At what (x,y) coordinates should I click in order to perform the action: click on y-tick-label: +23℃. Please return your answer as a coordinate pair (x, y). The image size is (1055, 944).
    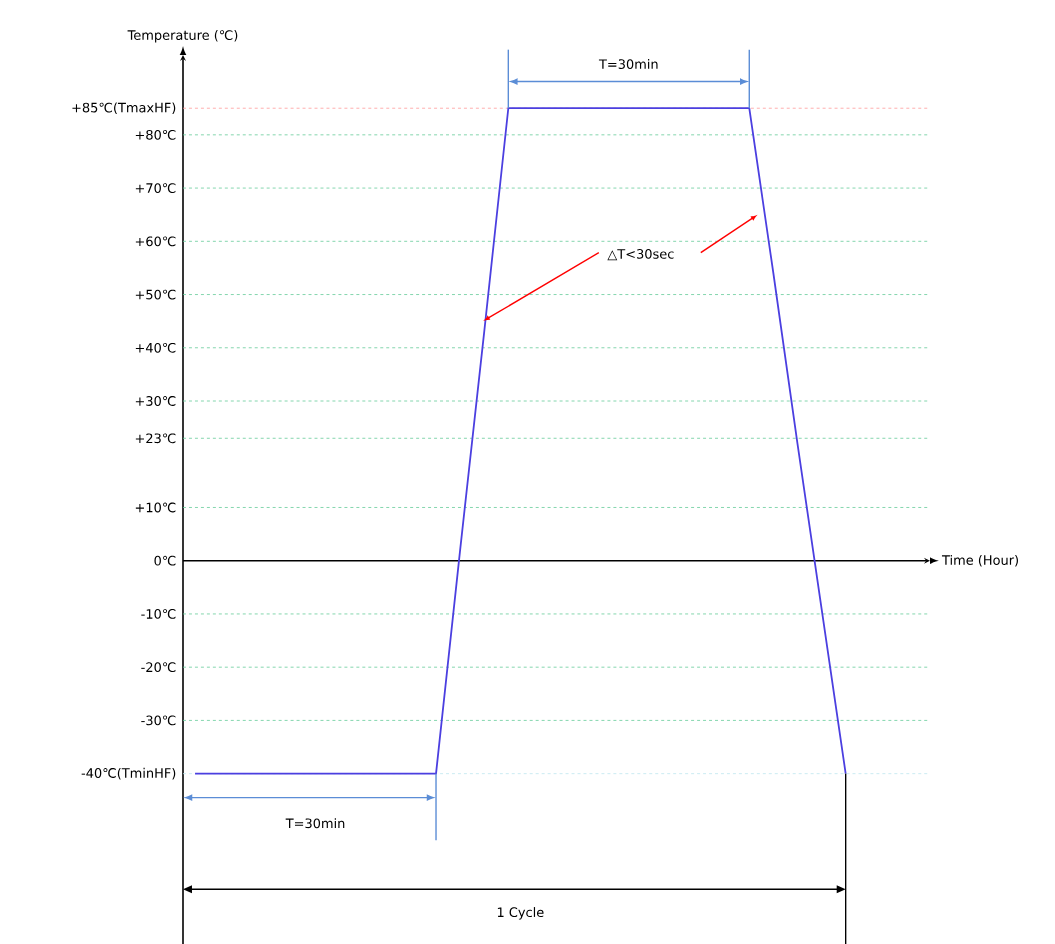
    Looking at the image, I should click on (155, 438).